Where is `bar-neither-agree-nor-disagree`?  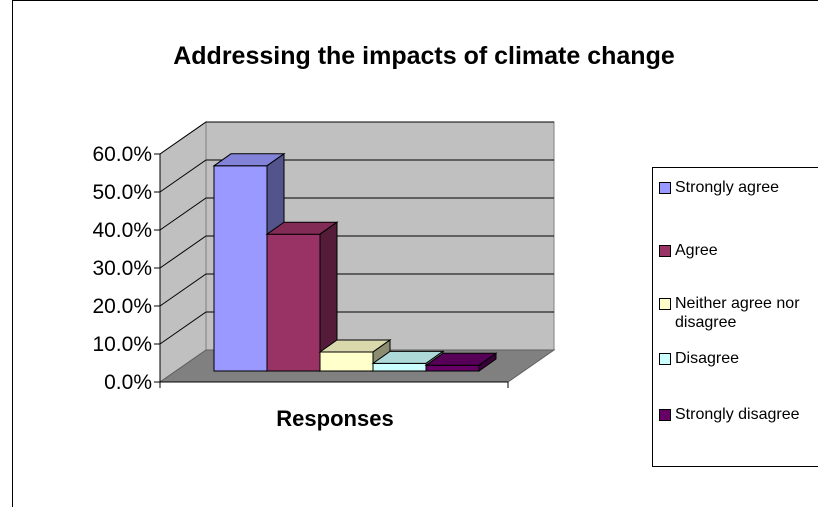
bar-neither-agree-nor-disagree is located at coordinates (355, 355).